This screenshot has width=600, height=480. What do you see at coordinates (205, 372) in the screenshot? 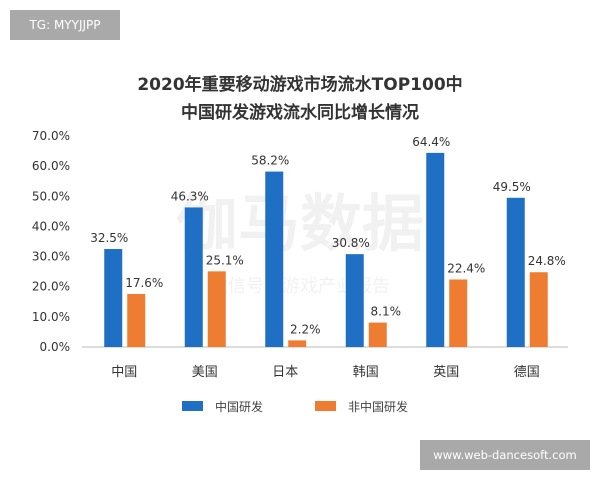
I see `x-tick-label: 美国` at bounding box center [205, 372].